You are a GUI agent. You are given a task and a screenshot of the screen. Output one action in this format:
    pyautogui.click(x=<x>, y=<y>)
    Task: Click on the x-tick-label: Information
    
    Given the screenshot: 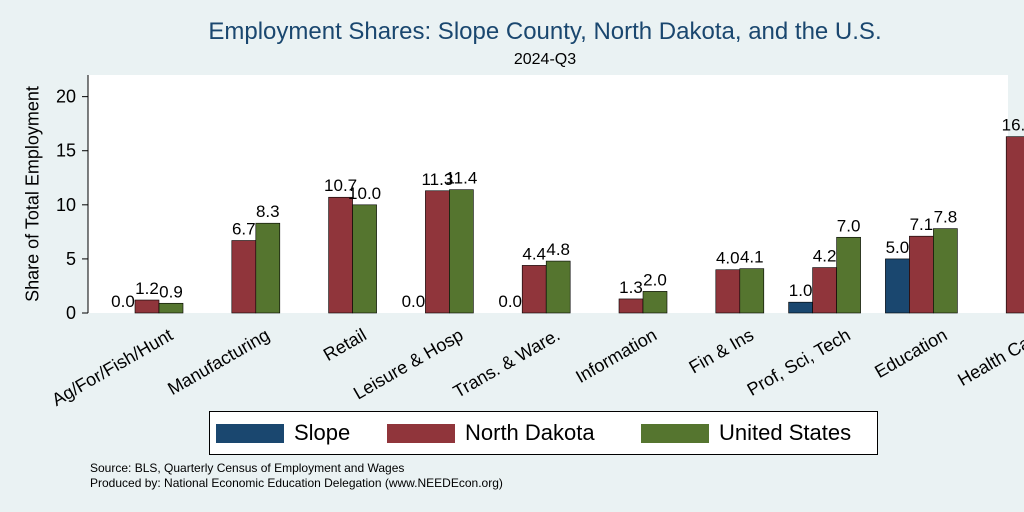 What is the action you would take?
    pyautogui.click(x=616, y=356)
    